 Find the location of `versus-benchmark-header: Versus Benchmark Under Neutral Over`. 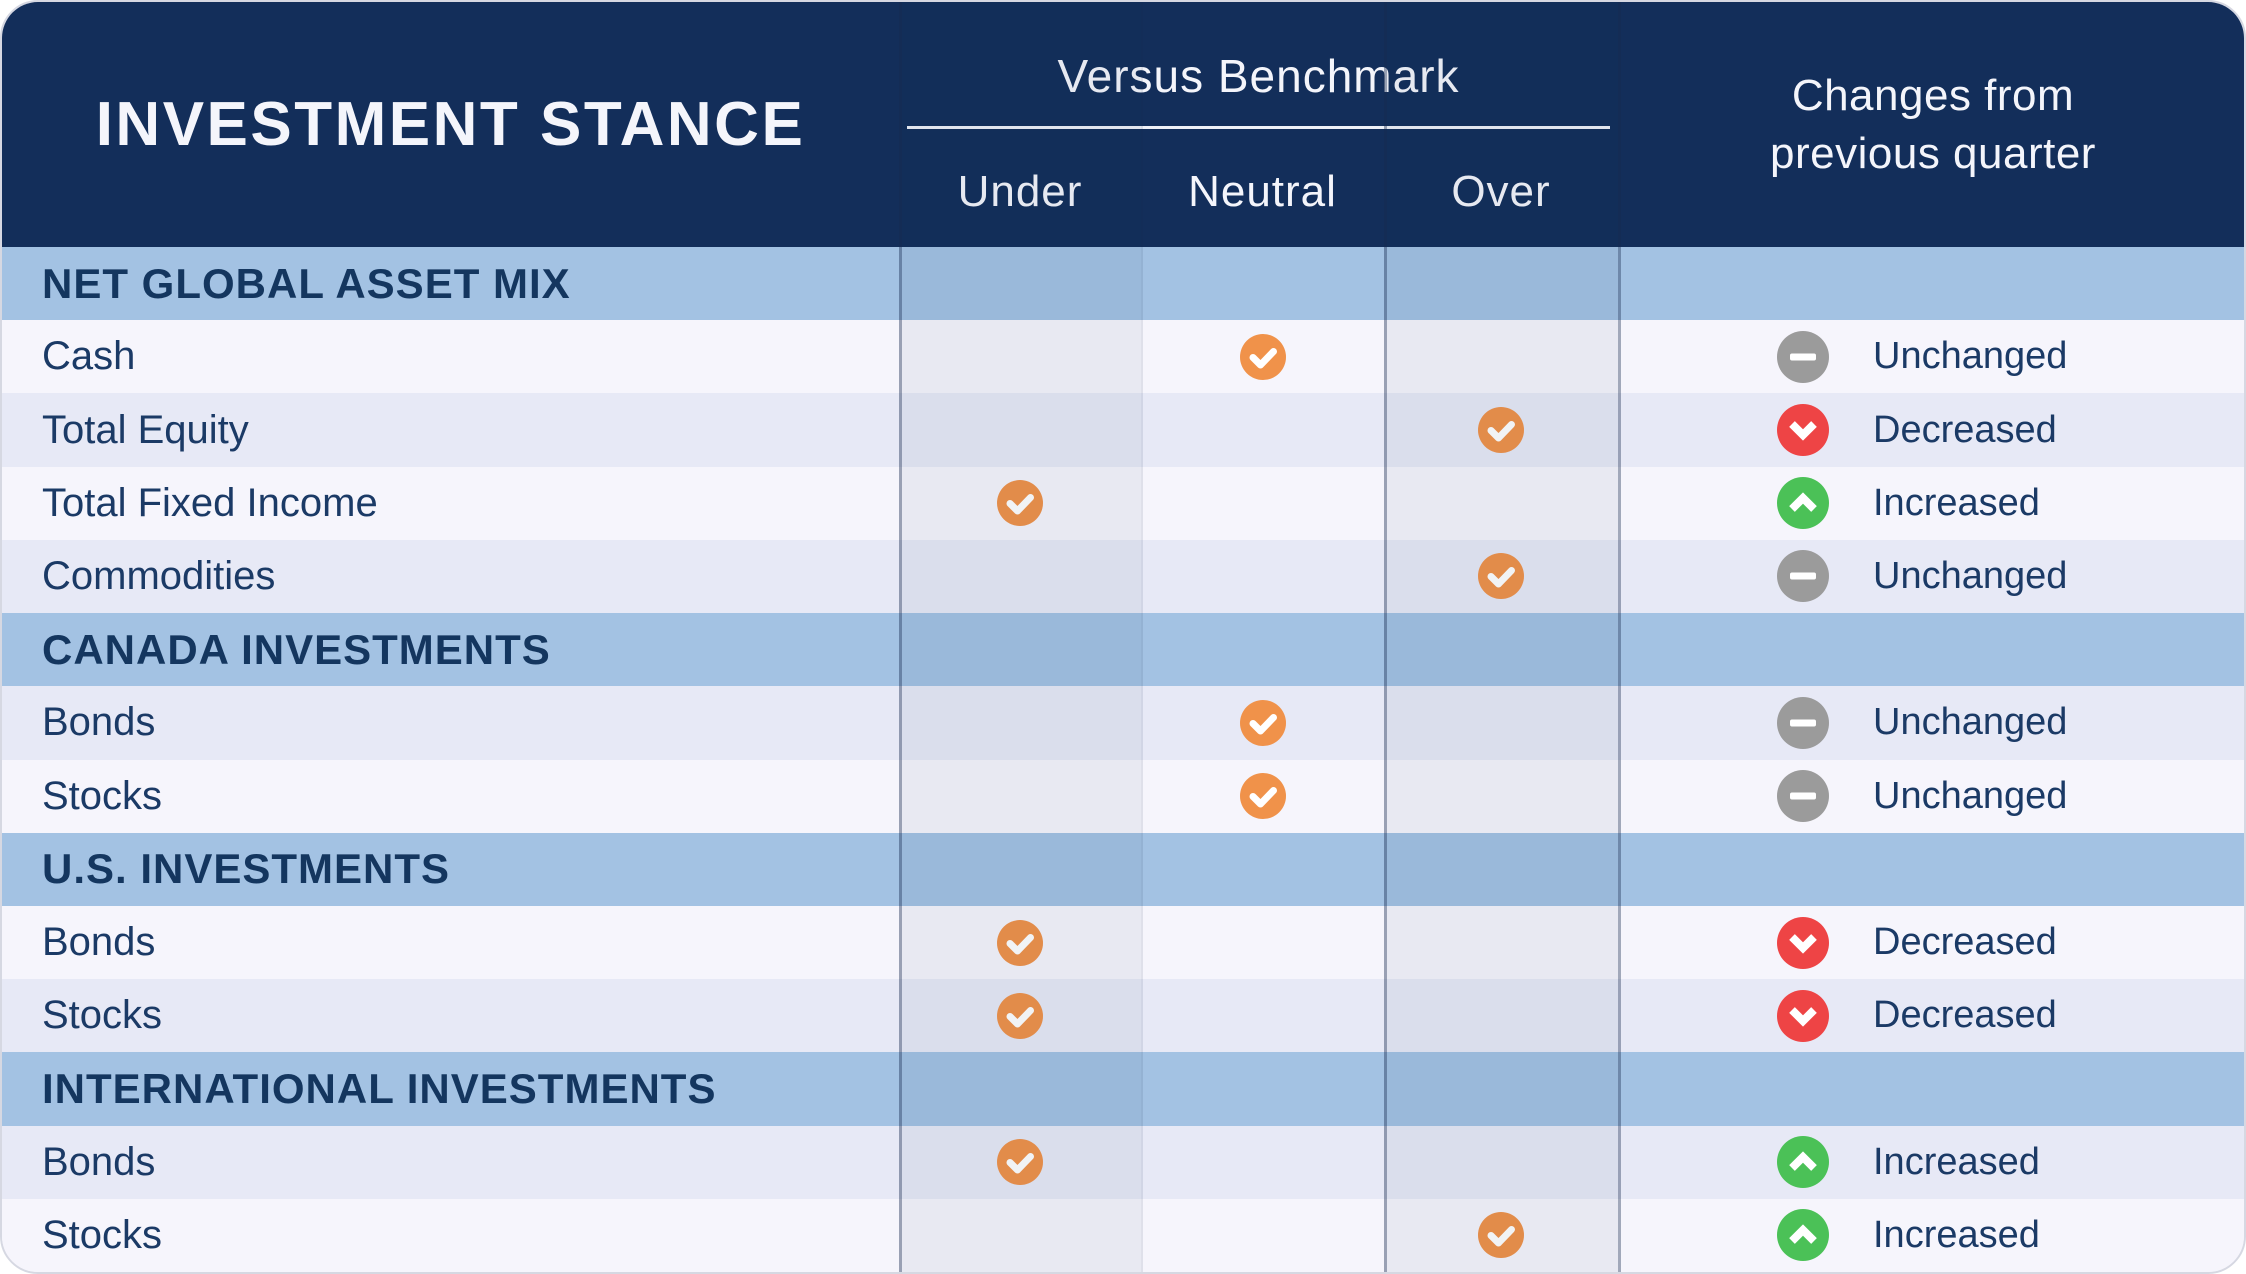

versus-benchmark-header: Versus Benchmark Under Neutral Over is located at coordinates (1258, 124).